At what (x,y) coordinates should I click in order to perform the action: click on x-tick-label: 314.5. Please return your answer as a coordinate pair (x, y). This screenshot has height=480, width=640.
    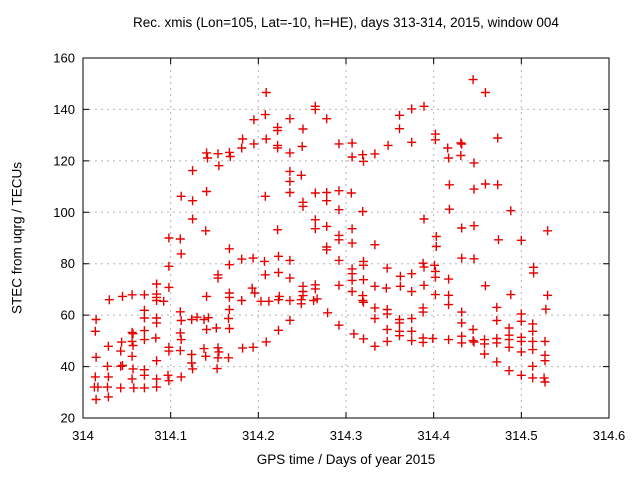
    Looking at the image, I should click on (521, 435).